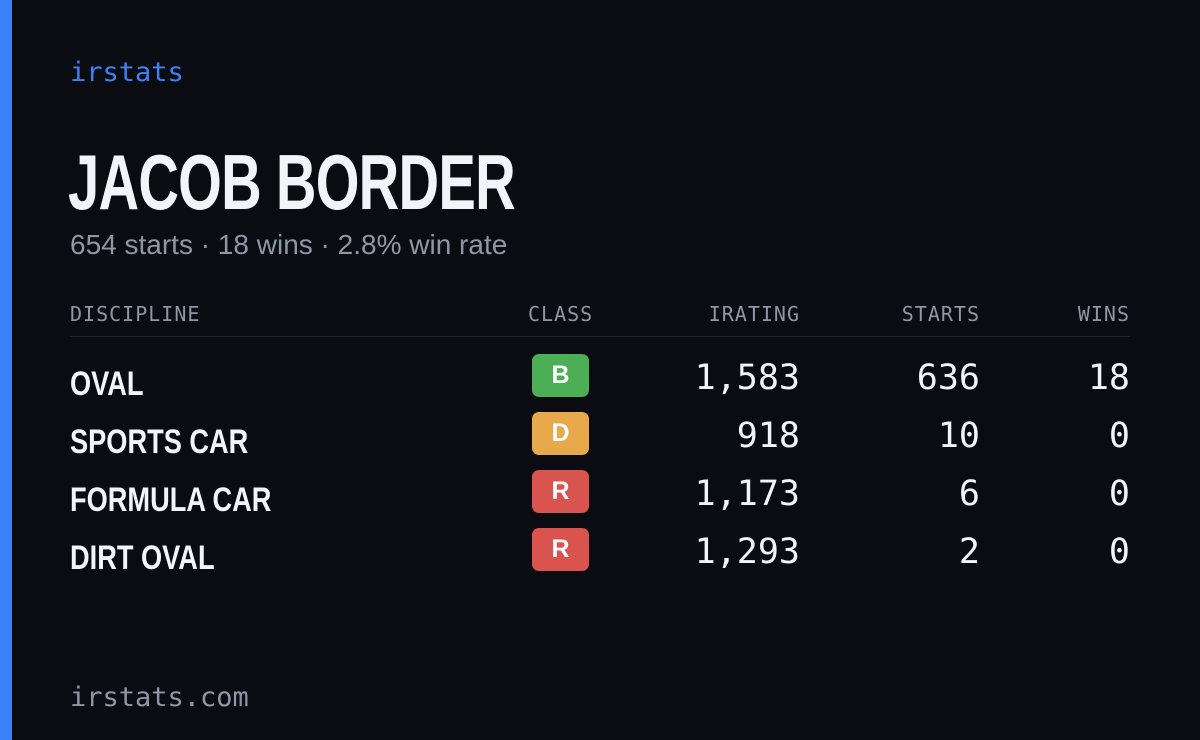 The height and width of the screenshot is (740, 1200). I want to click on wins-value: 18, so click(1108, 378).